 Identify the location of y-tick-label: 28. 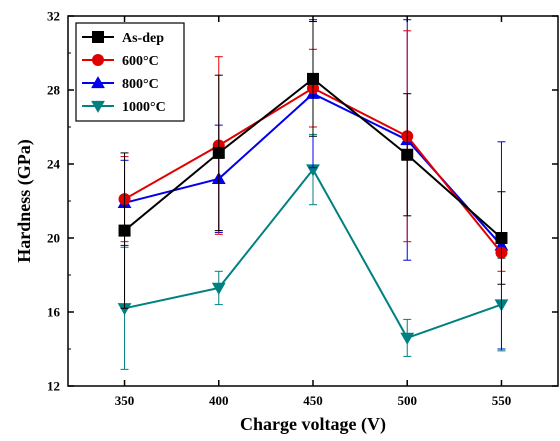
(54, 90).